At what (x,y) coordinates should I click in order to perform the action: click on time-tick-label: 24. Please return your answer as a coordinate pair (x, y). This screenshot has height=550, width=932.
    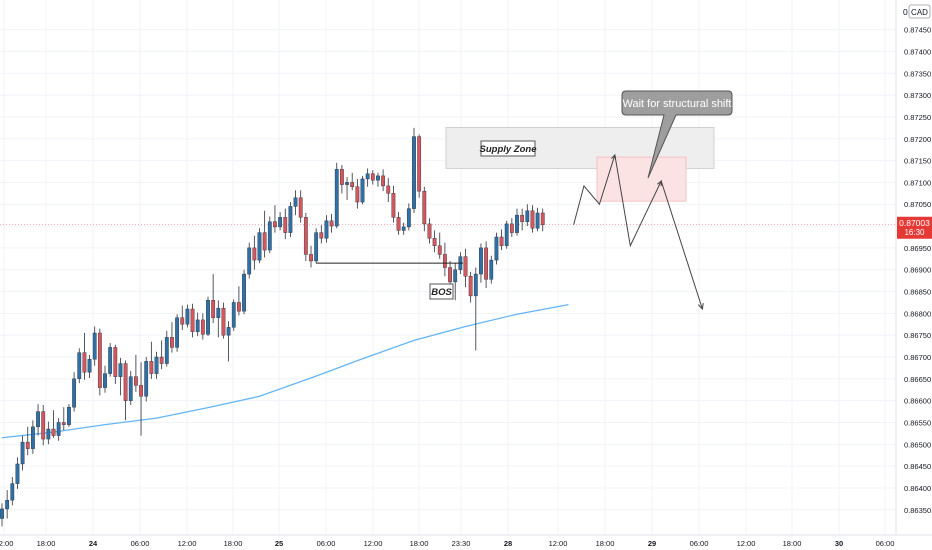
    Looking at the image, I should click on (93, 543).